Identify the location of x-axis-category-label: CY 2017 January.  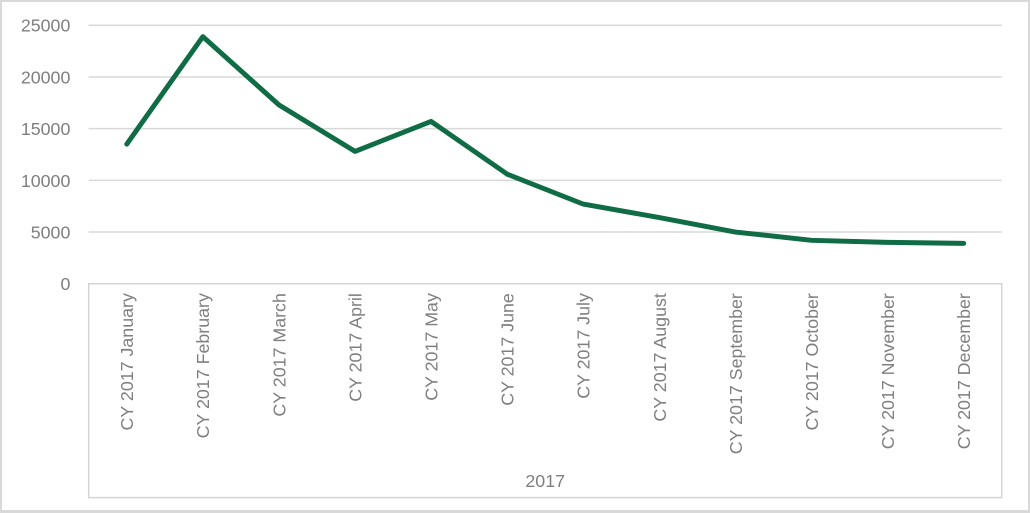
(127, 361).